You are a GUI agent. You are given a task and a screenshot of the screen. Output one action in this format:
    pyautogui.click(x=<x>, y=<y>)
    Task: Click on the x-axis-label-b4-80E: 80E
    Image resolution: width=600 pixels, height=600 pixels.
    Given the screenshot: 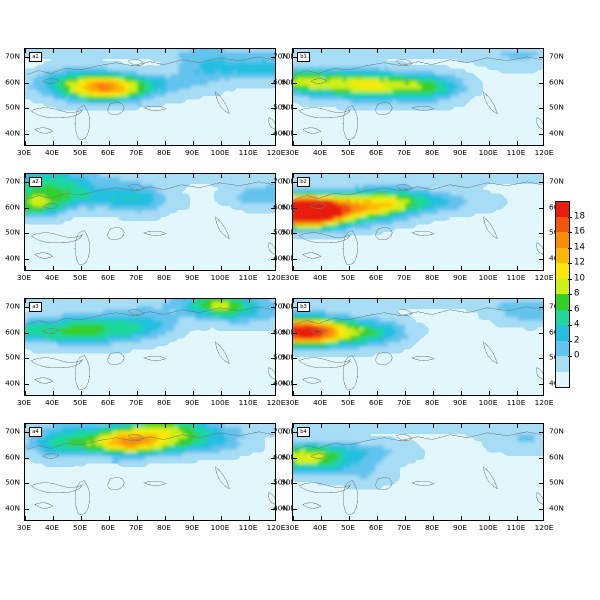 What is the action you would take?
    pyautogui.click(x=432, y=527)
    